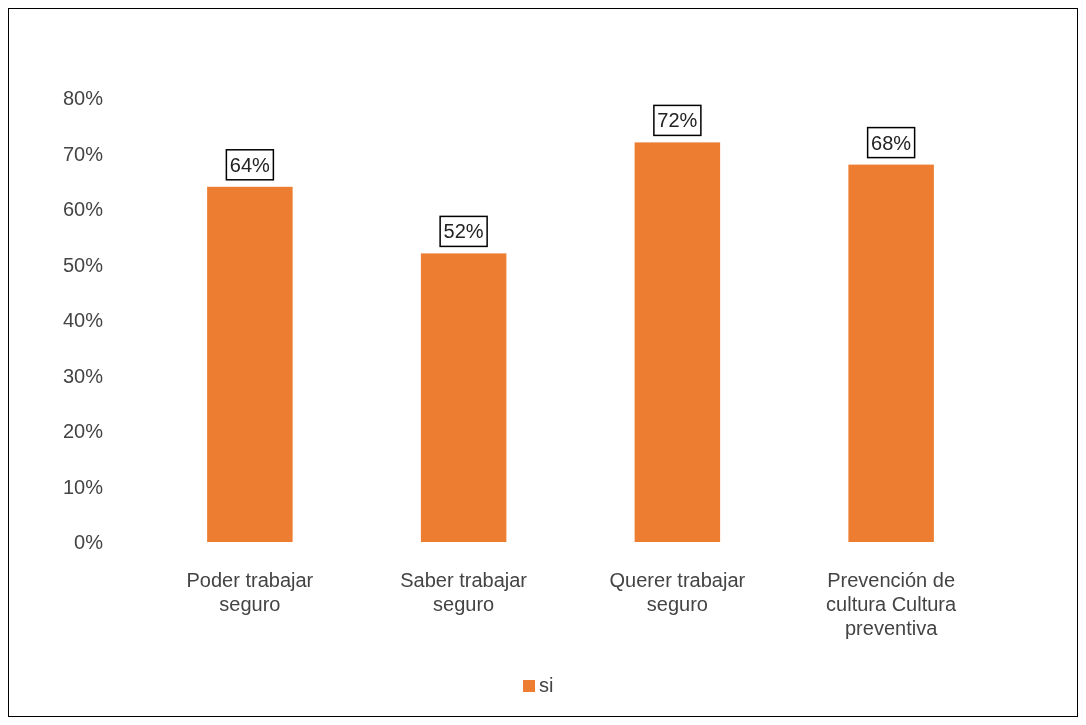 This screenshot has height=725, width=1086. I want to click on y-tick-label: 50%, so click(83, 264).